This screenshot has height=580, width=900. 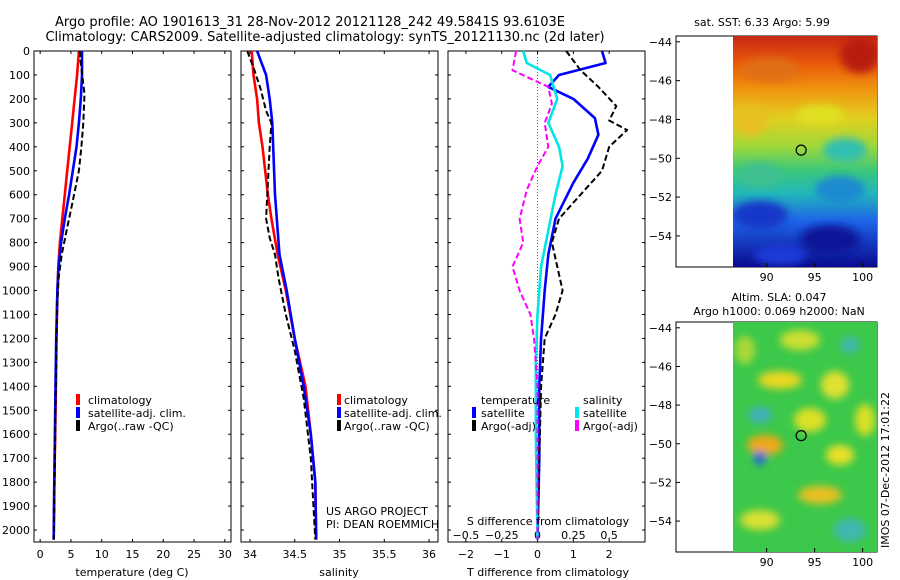 I want to click on legend-label-t-argo: Argo(-adj), so click(x=508, y=426).